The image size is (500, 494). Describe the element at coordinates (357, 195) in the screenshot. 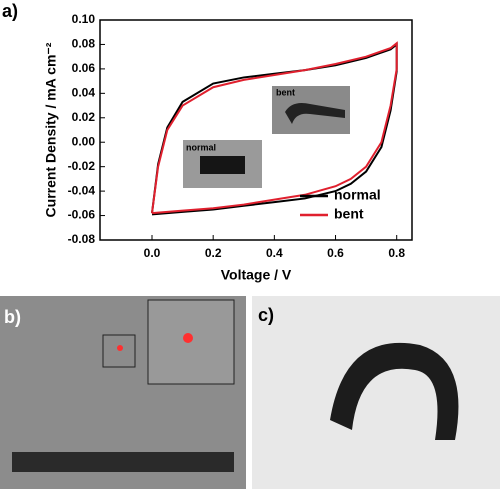

I see `legend-label: normal` at that location.